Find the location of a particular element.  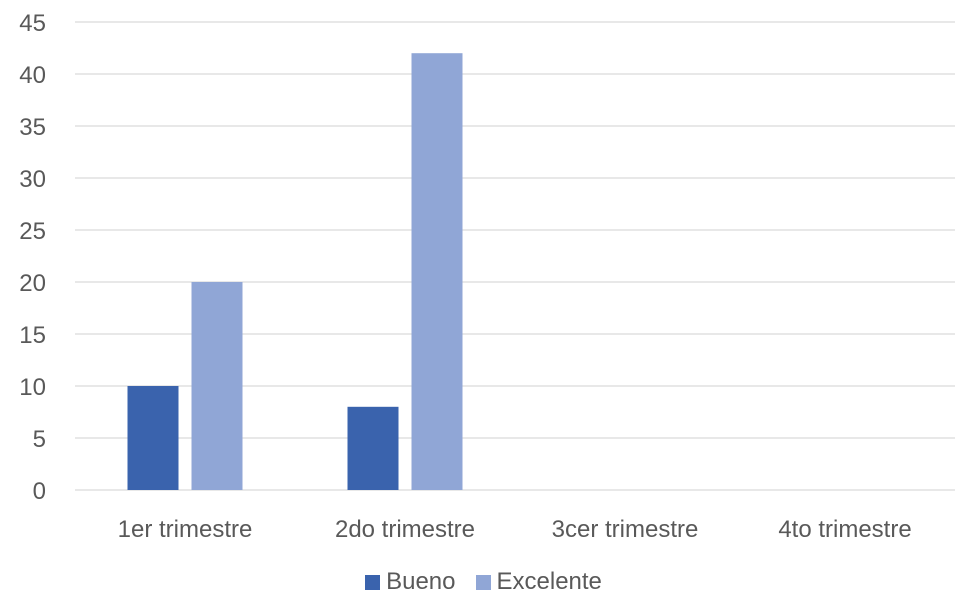

x-tick-label: 2do trimestre is located at coordinates (405, 529).